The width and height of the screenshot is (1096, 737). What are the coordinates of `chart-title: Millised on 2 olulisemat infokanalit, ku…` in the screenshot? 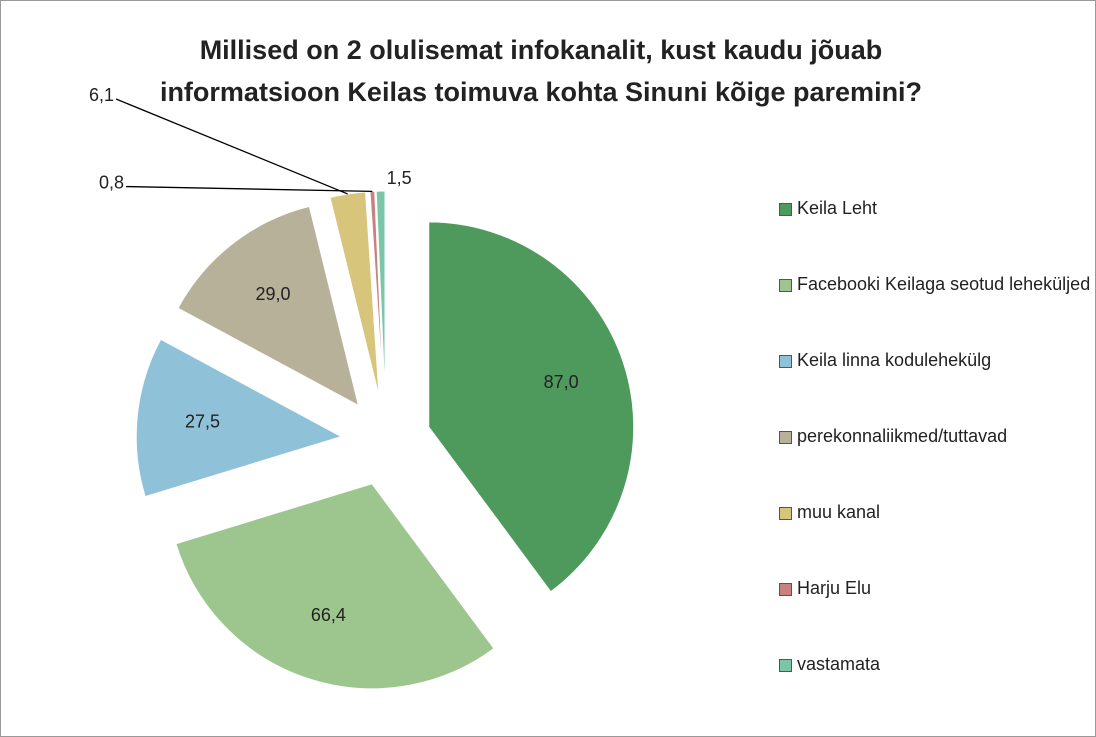 It's located at (541, 71).